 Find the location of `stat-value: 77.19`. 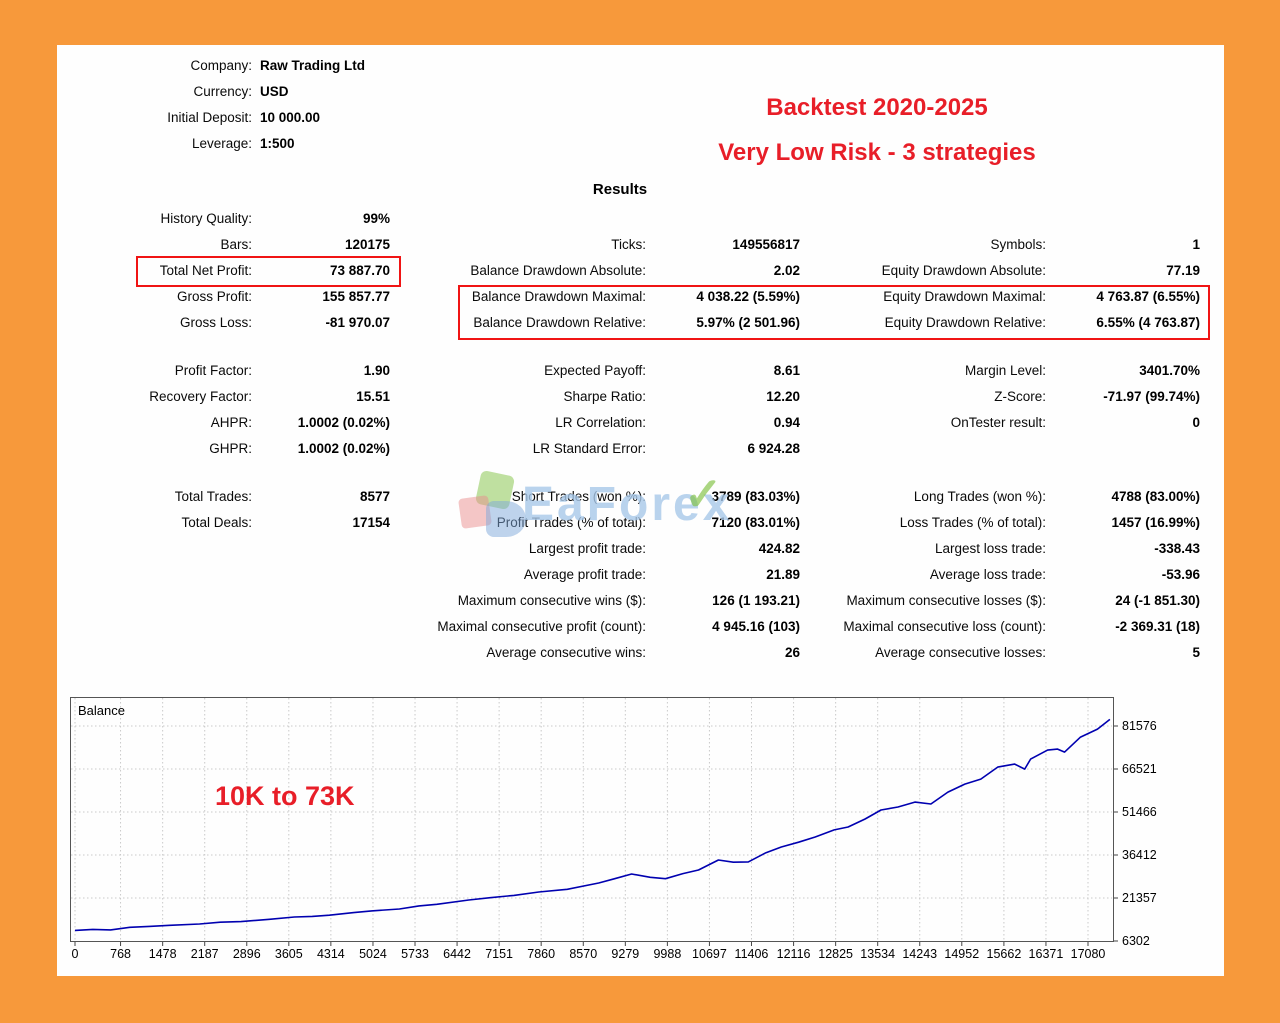

stat-value: 77.19 is located at coordinates (1183, 270).